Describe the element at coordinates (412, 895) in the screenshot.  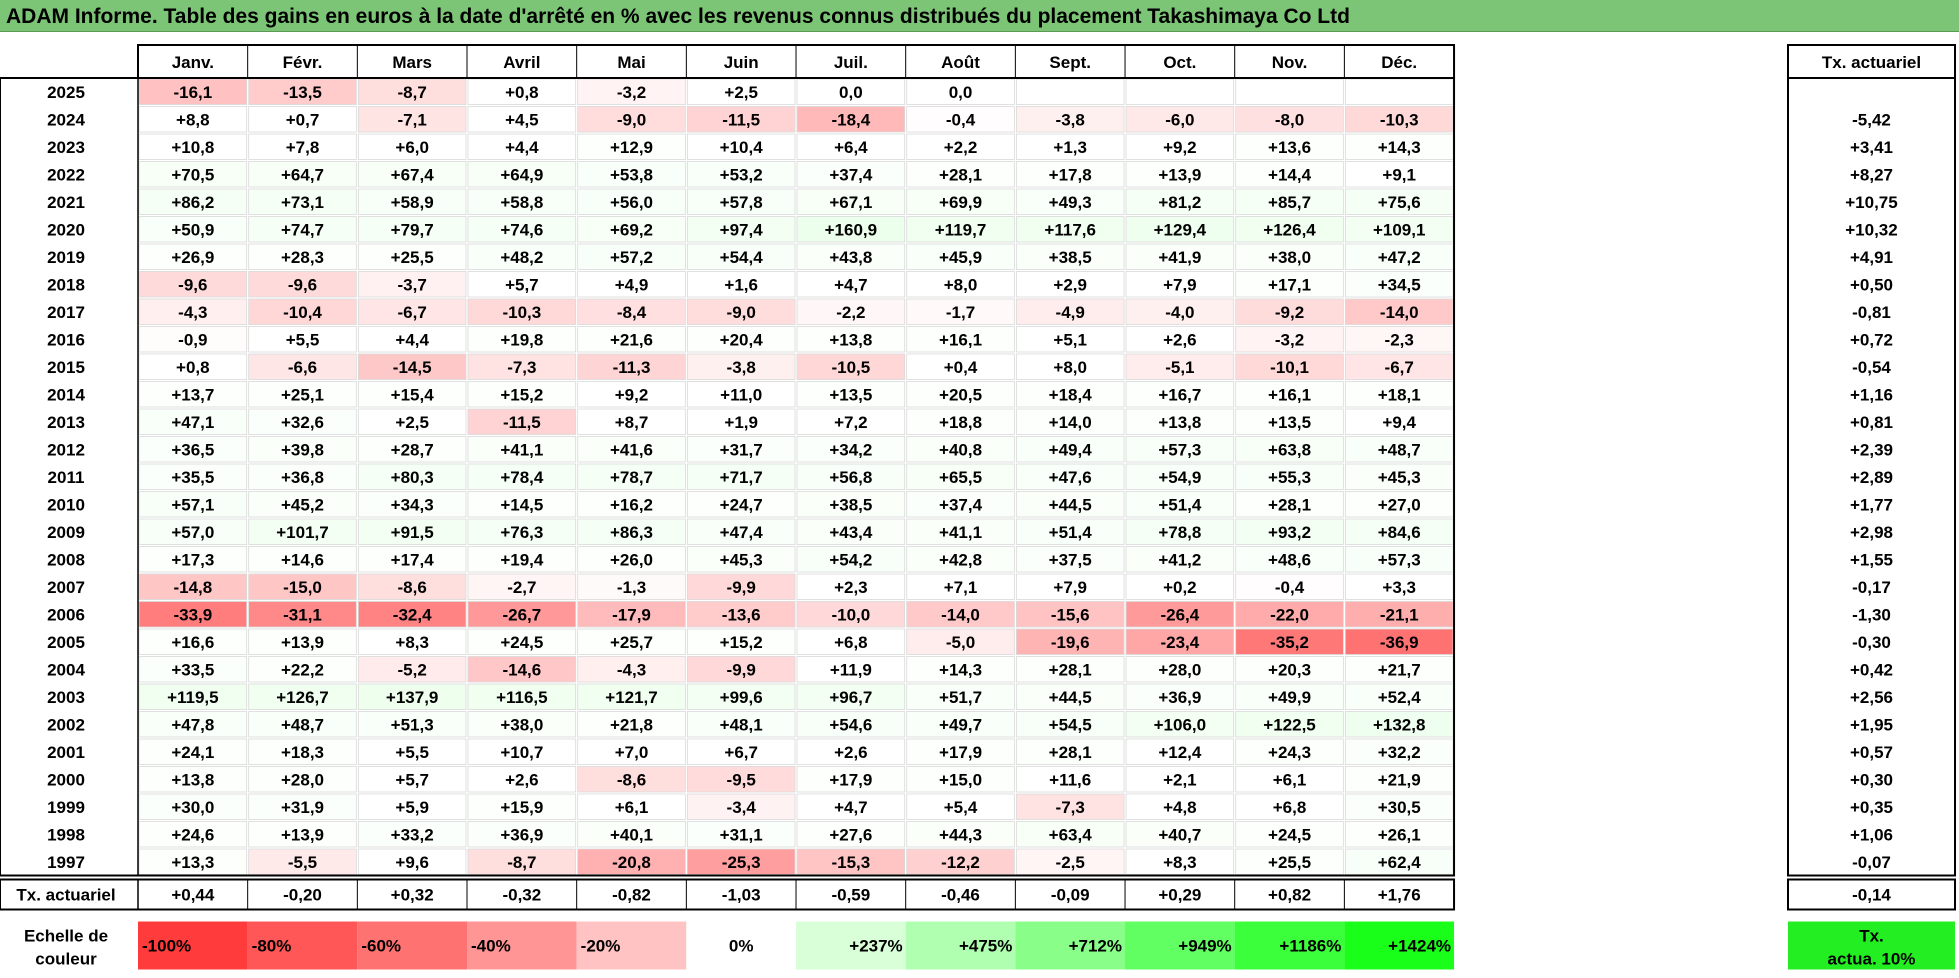
I see `summary-value: +0,32` at that location.